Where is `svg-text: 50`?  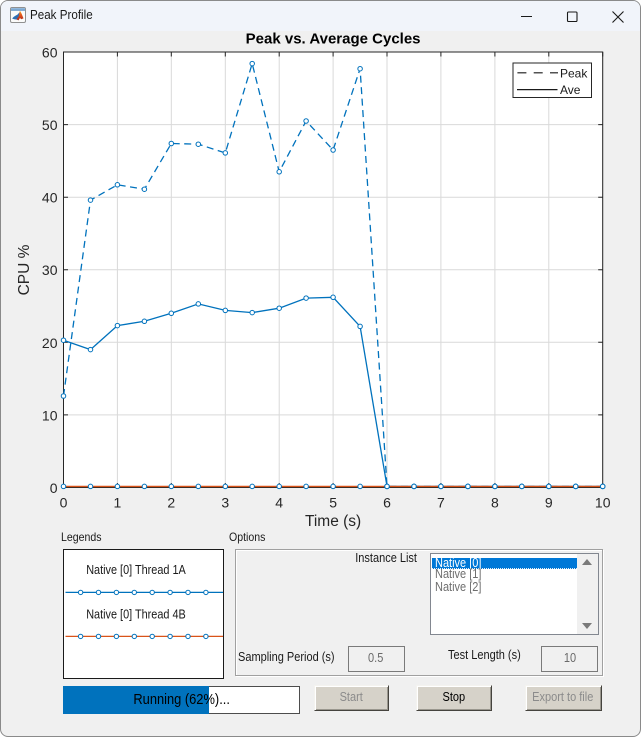 svg-text: 50 is located at coordinates (50, 125).